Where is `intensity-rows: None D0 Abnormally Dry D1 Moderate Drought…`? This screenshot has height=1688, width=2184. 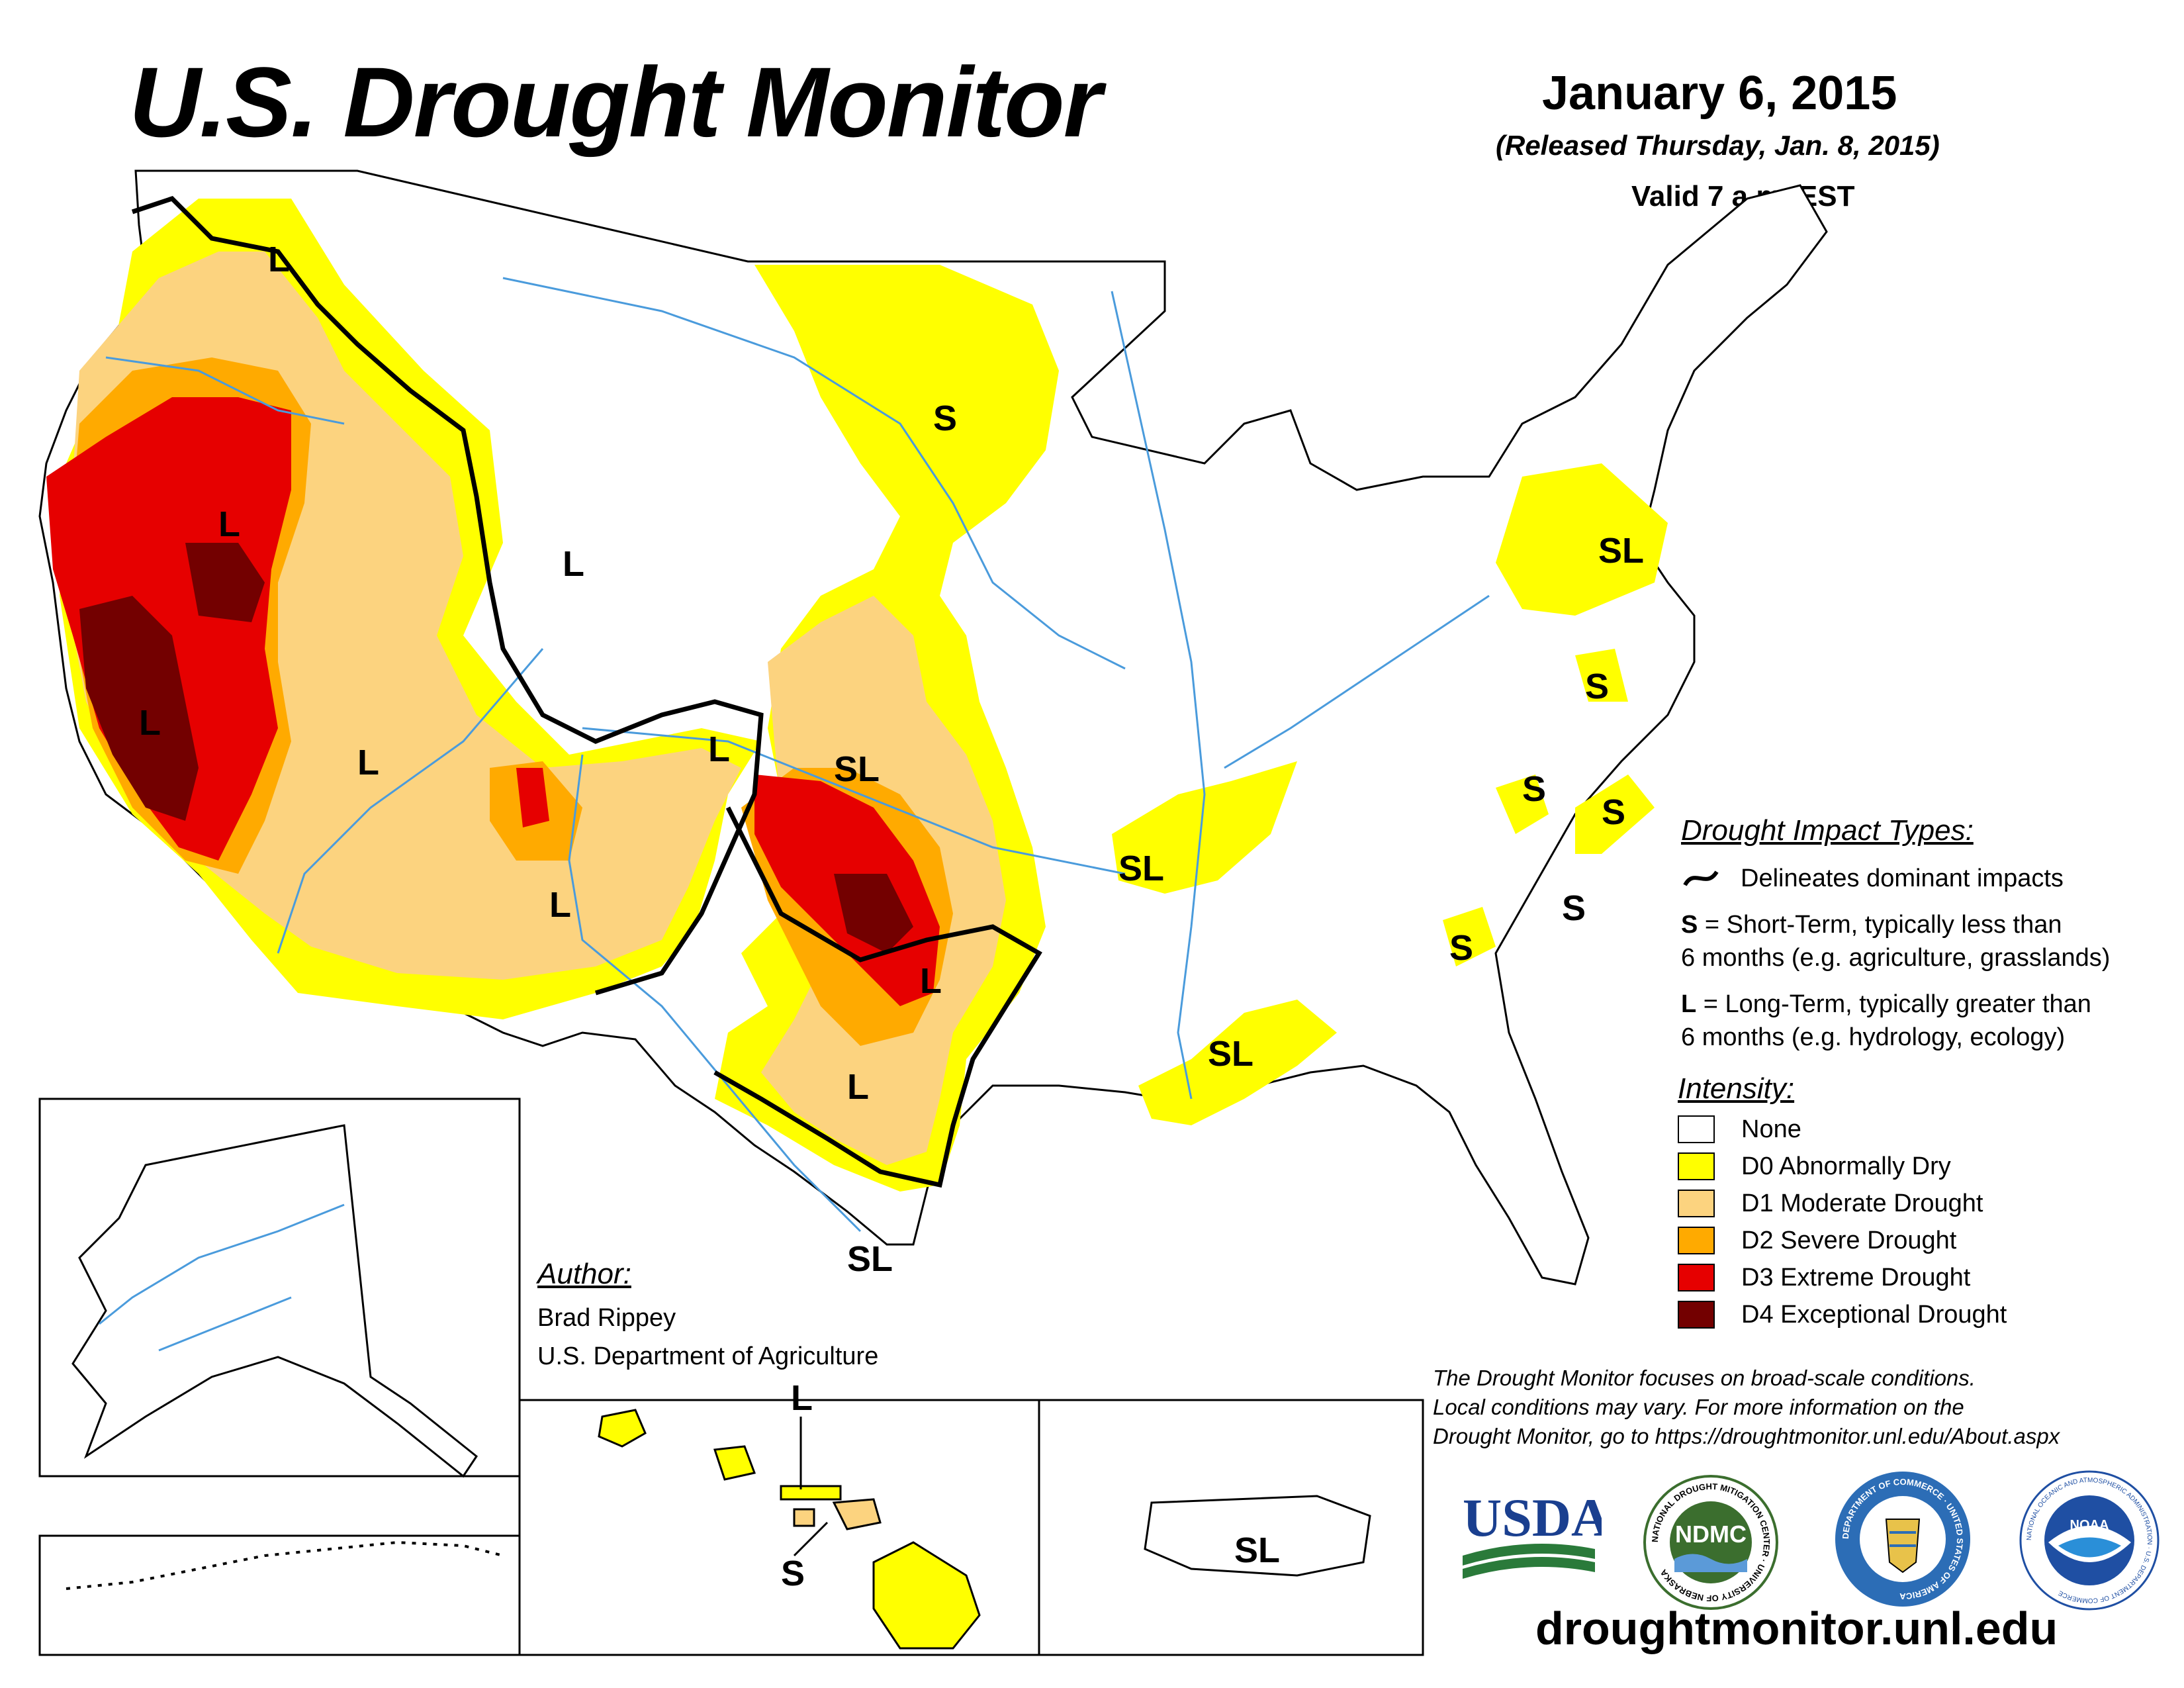 intensity-rows: None D0 Abnormally Dry D1 Moderate Drought… is located at coordinates (1843, 1222).